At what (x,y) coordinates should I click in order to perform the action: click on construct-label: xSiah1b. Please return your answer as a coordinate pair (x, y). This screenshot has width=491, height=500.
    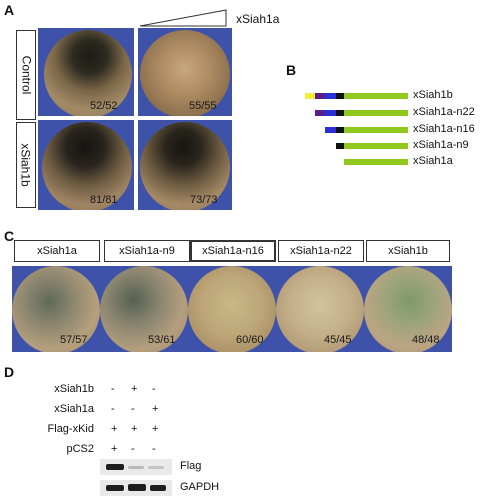
    Looking at the image, I should click on (433, 95).